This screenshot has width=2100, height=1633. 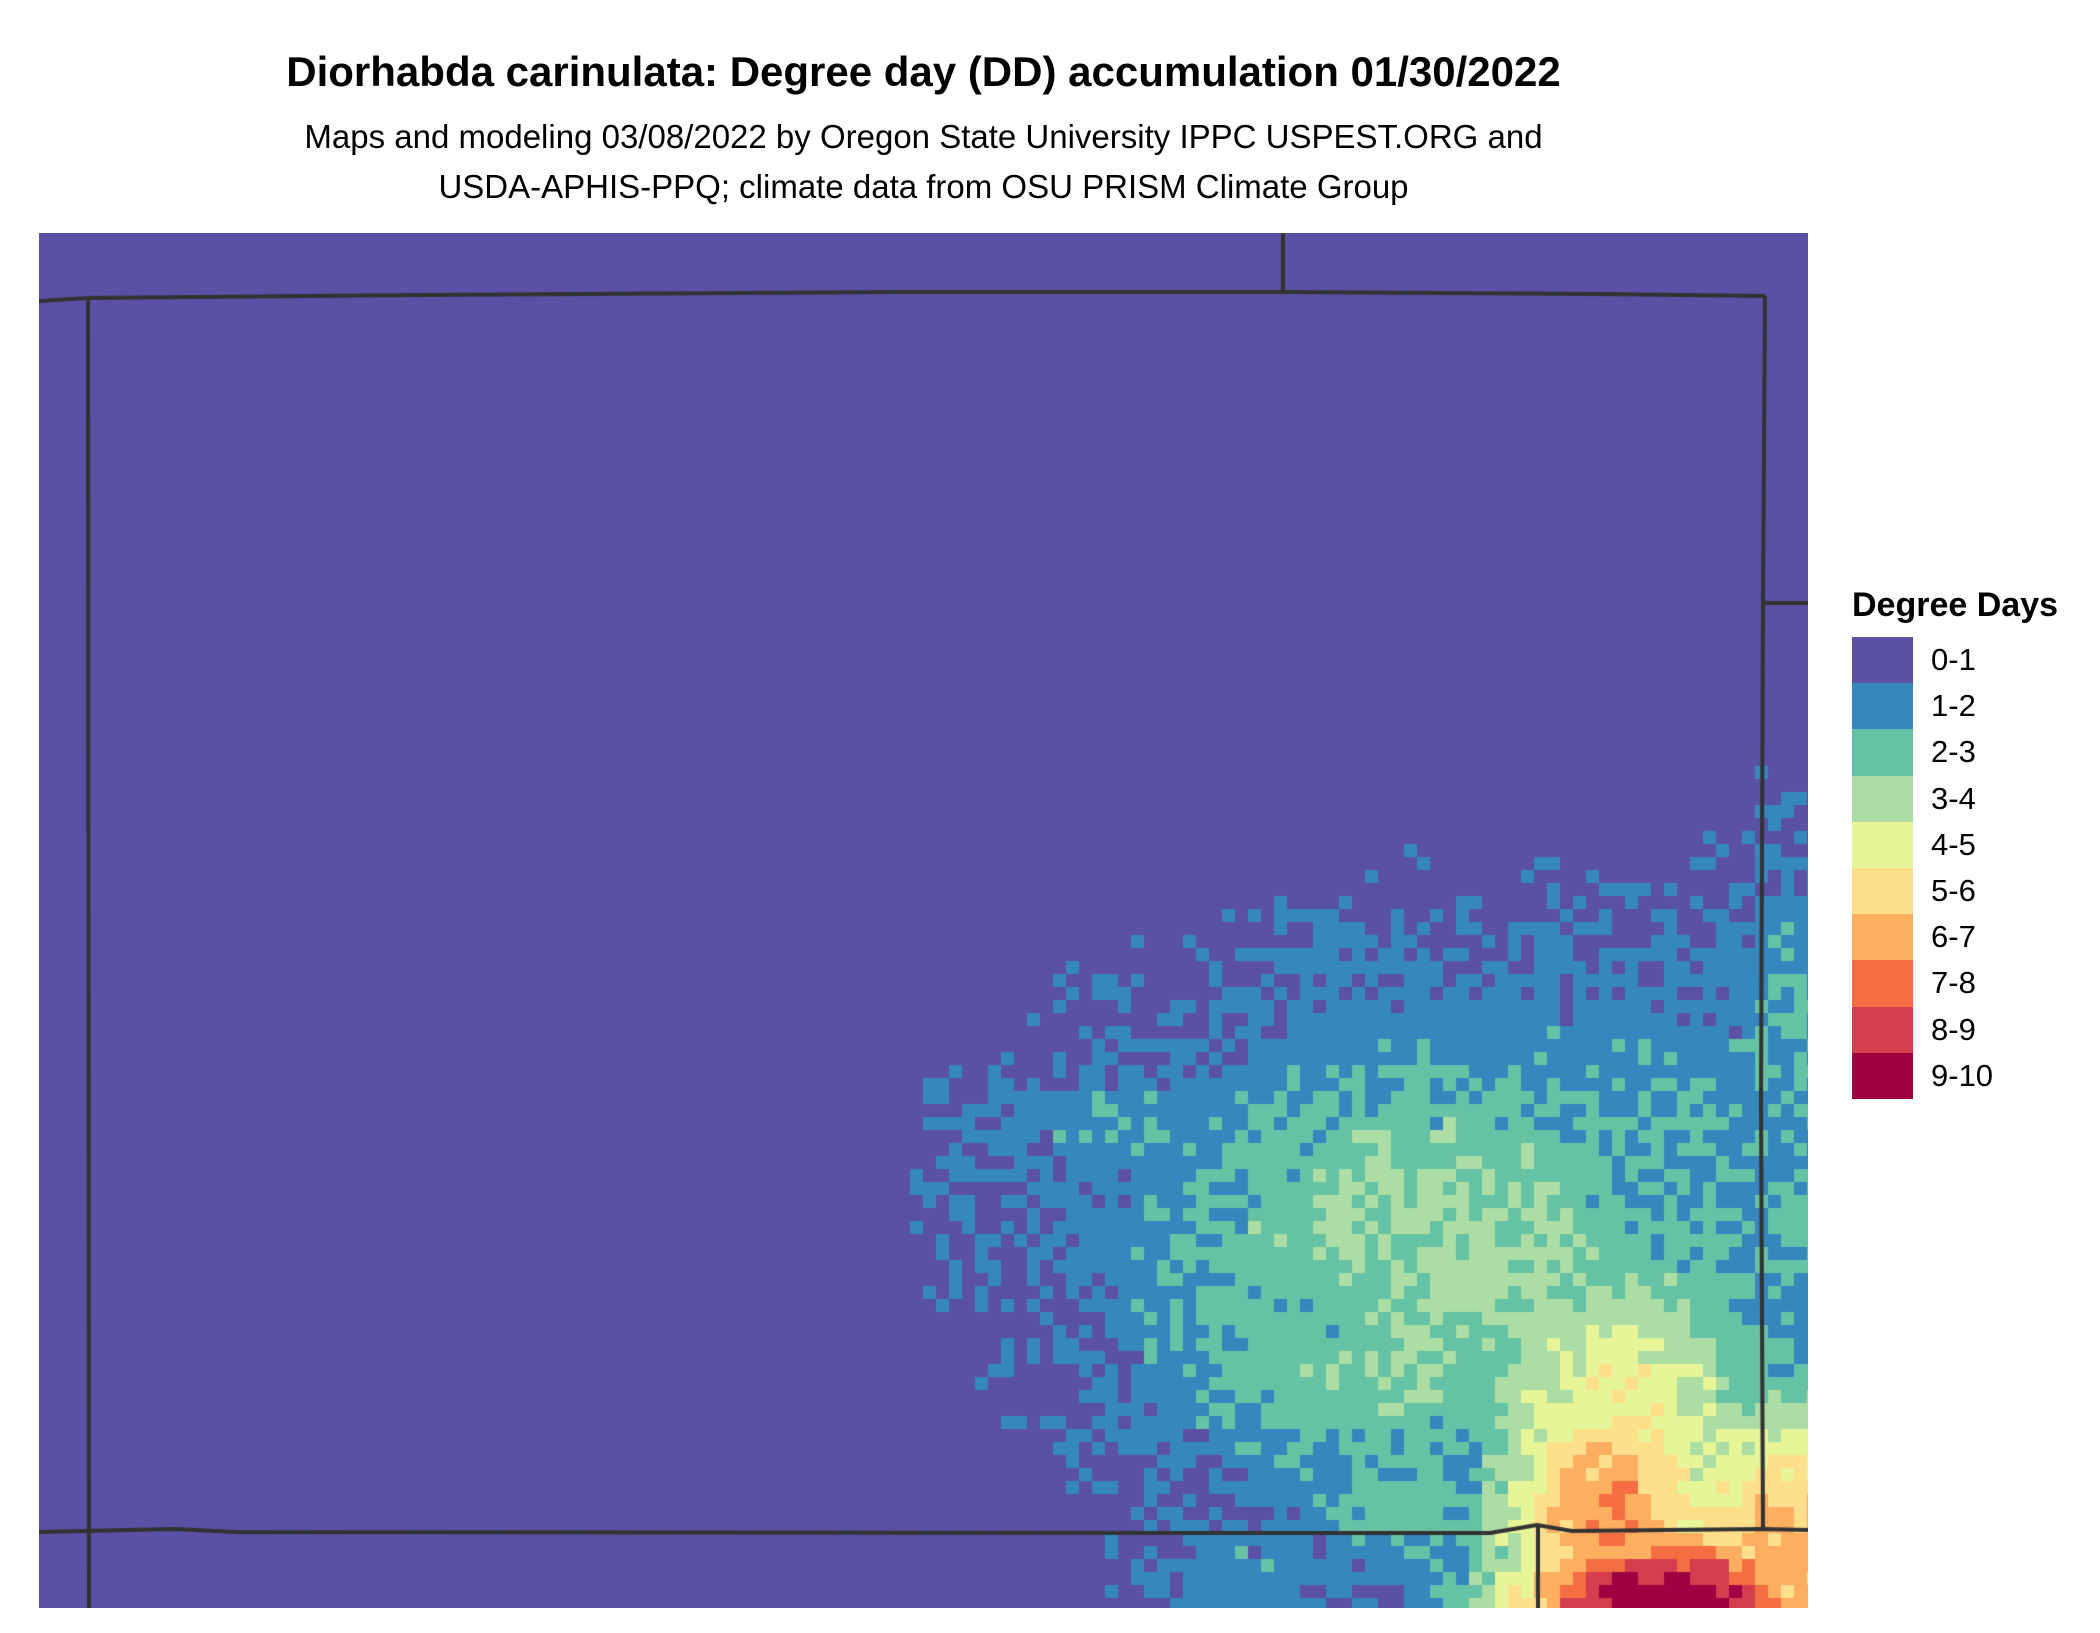 I want to click on legend-label: 9-10, so click(x=1962, y=1075).